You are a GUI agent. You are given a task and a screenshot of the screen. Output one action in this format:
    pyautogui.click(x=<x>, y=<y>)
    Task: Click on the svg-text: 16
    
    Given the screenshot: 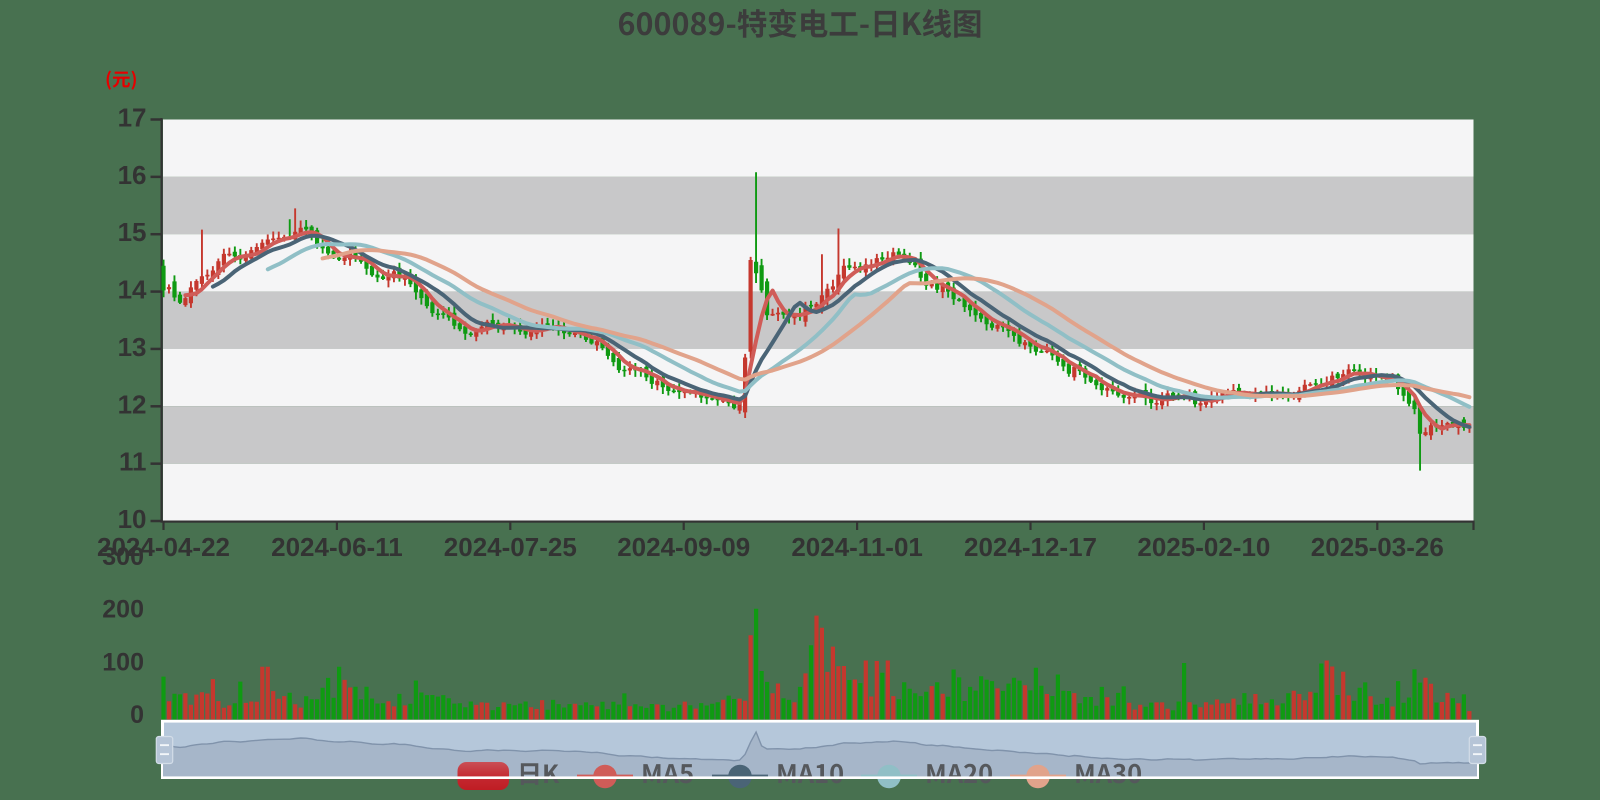 What is the action you would take?
    pyautogui.click(x=132, y=175)
    